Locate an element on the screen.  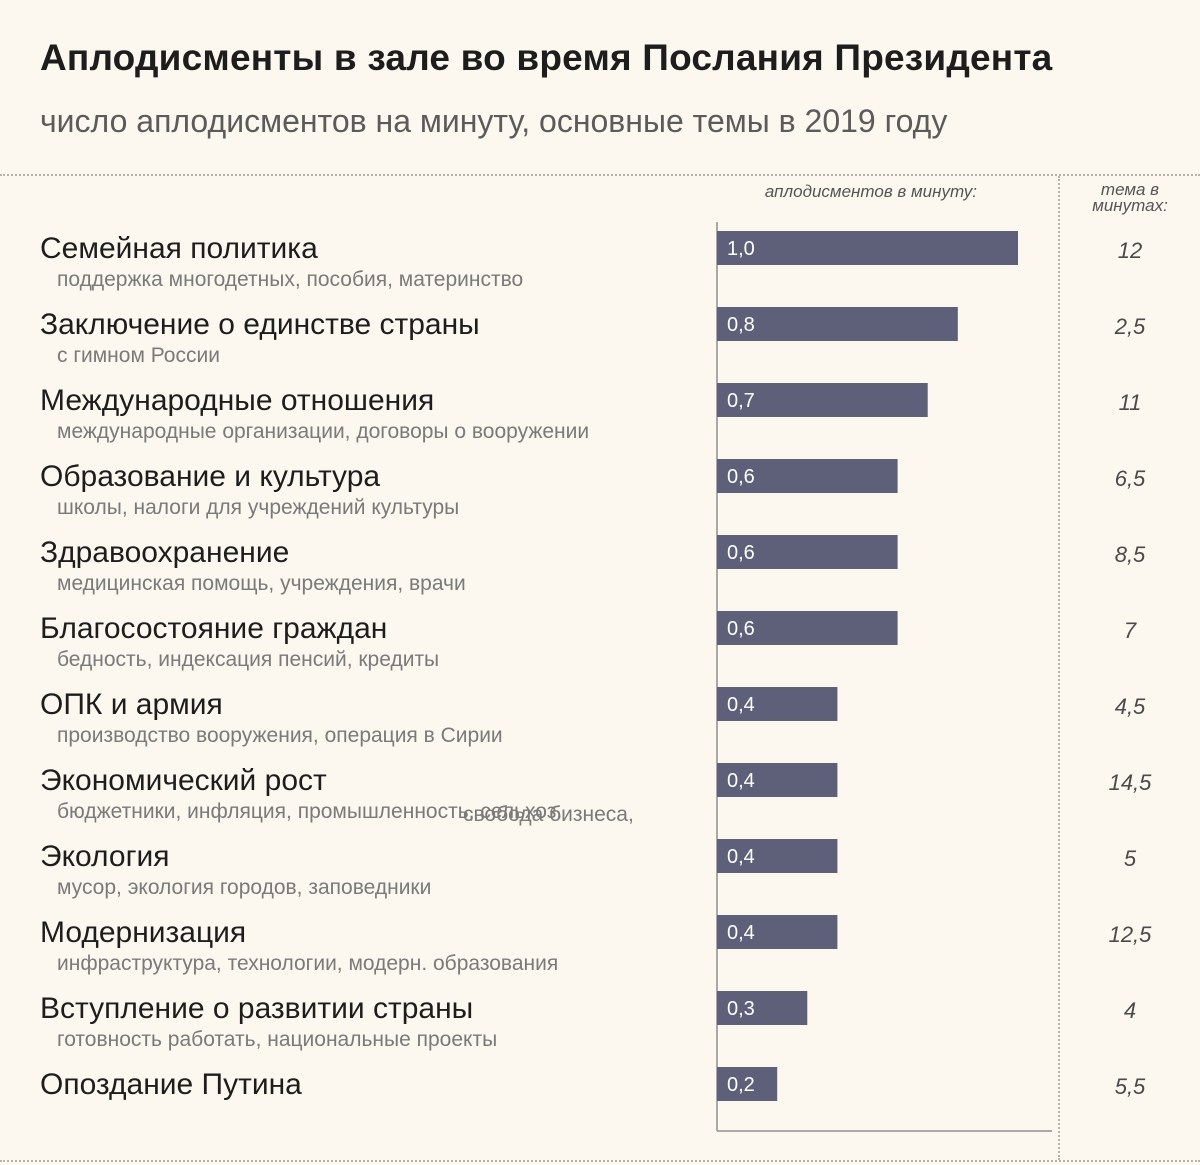
minutes-value: 14,5 is located at coordinates (1131, 782).